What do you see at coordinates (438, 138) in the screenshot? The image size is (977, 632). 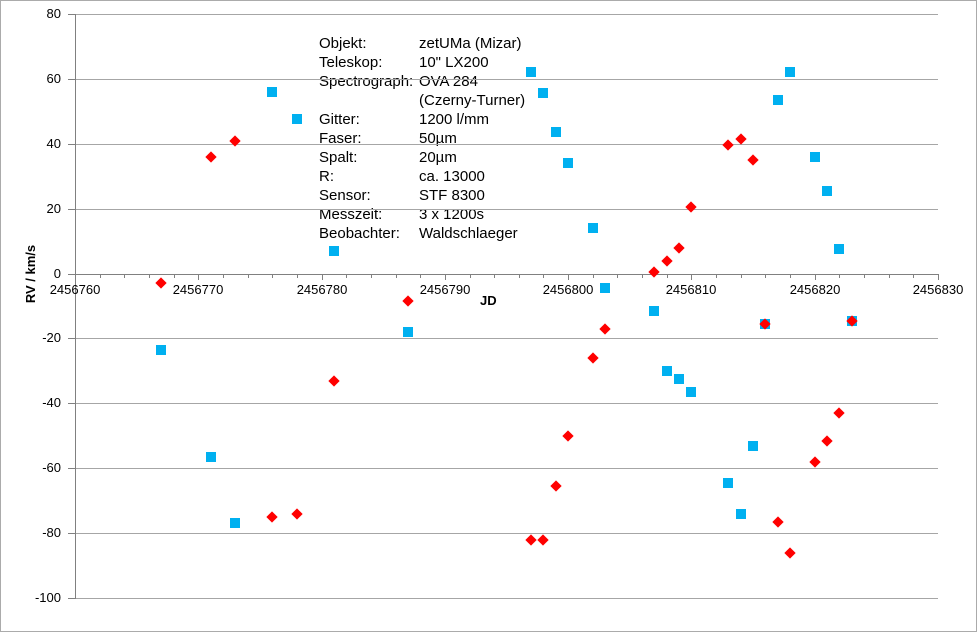 I see `info-value: 50µm` at bounding box center [438, 138].